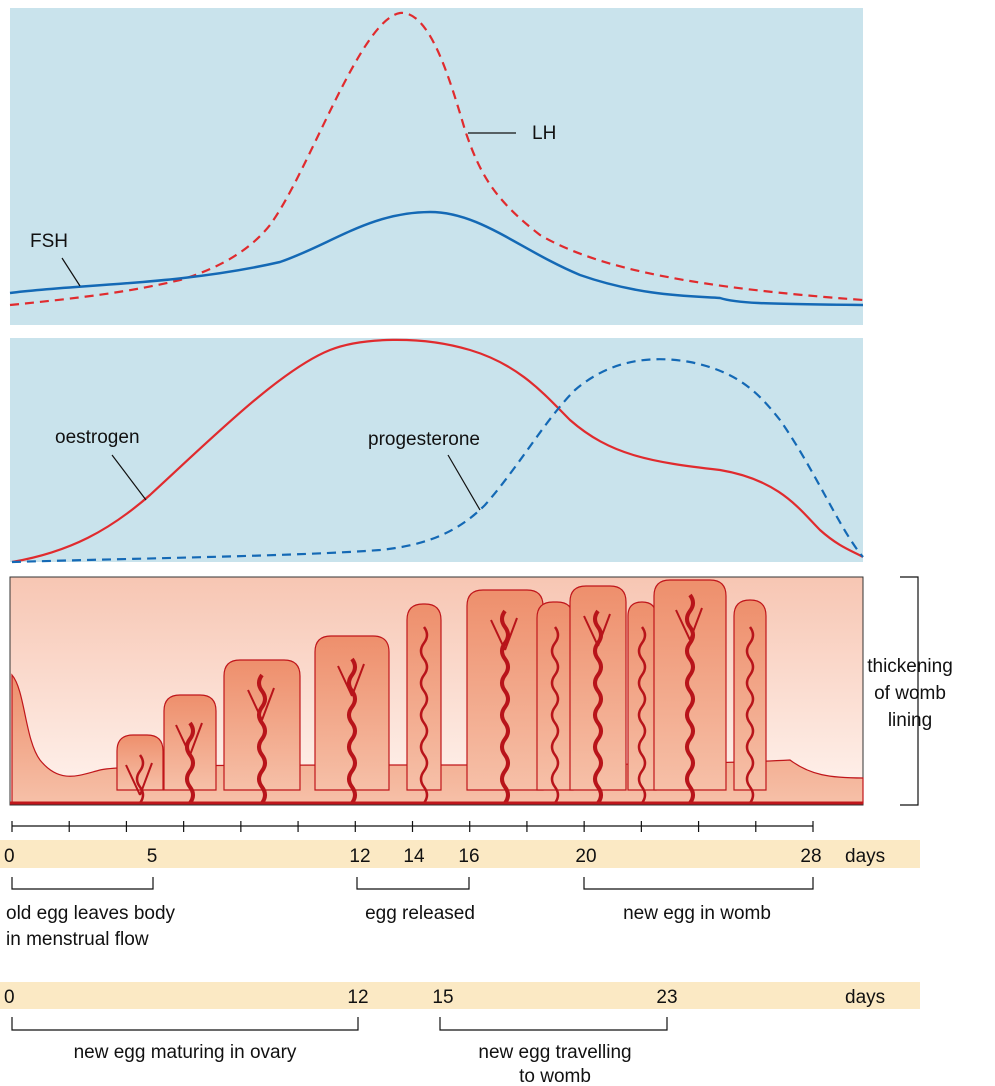  What do you see at coordinates (185, 1052) in the screenshot?
I see `period-label: new egg maturing in ovary` at bounding box center [185, 1052].